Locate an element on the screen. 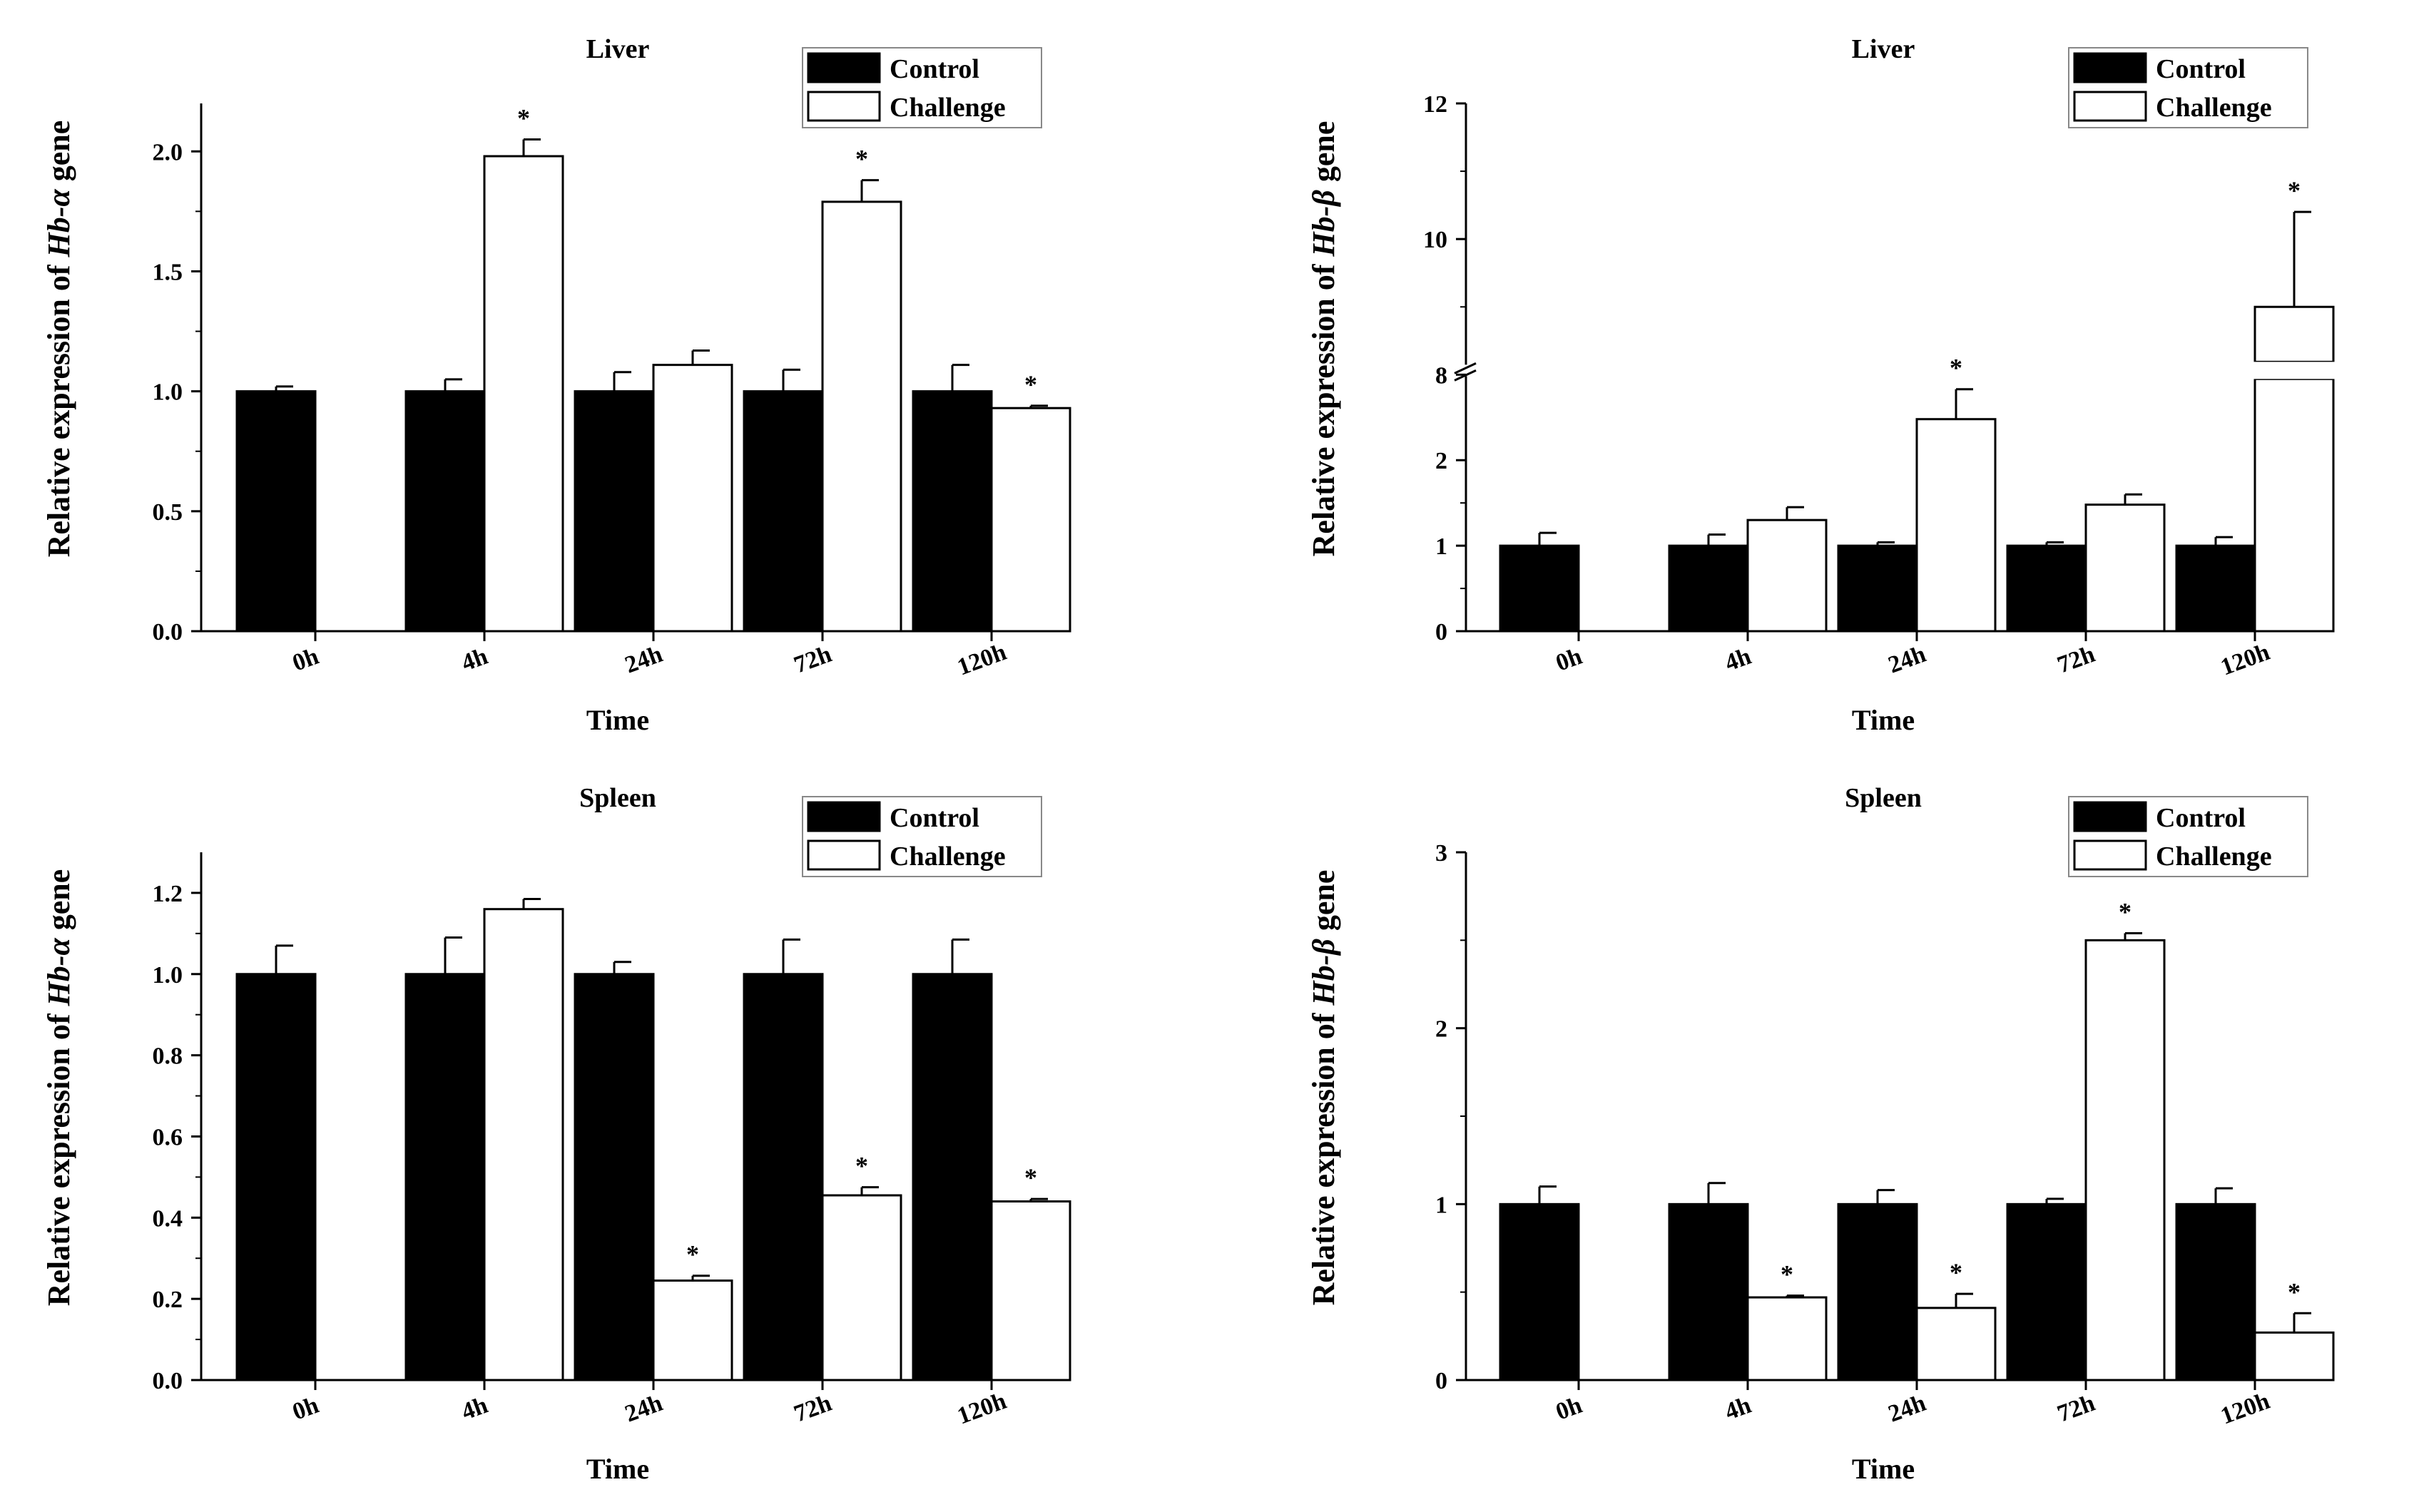 The width and height of the screenshot is (2409, 1512). bar-break-gap is located at coordinates (2294, 370).